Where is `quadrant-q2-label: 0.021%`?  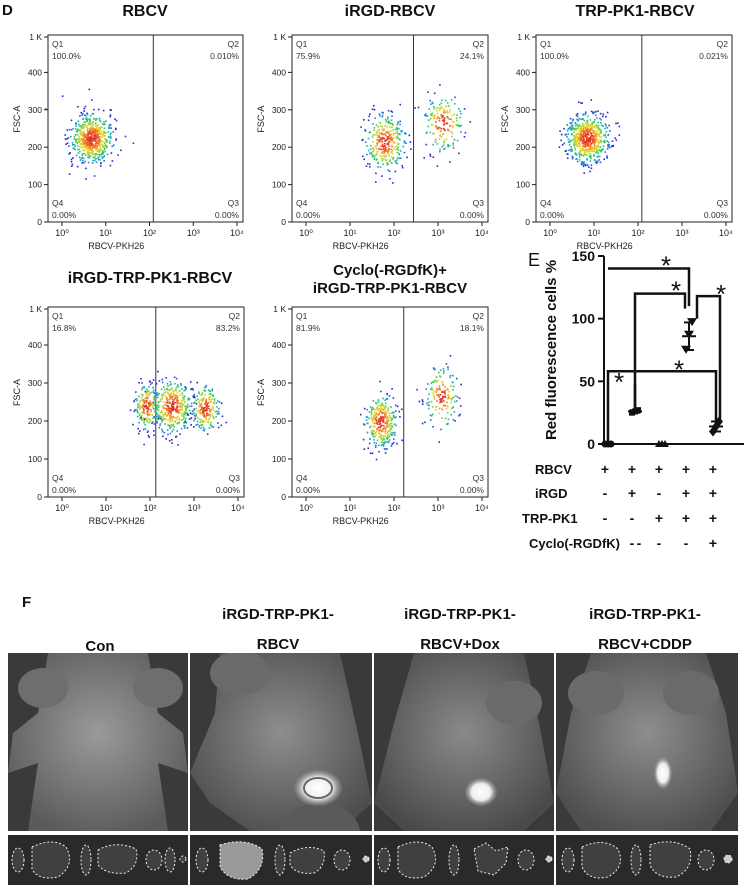 quadrant-q2-label: 0.021% is located at coordinates (713, 56).